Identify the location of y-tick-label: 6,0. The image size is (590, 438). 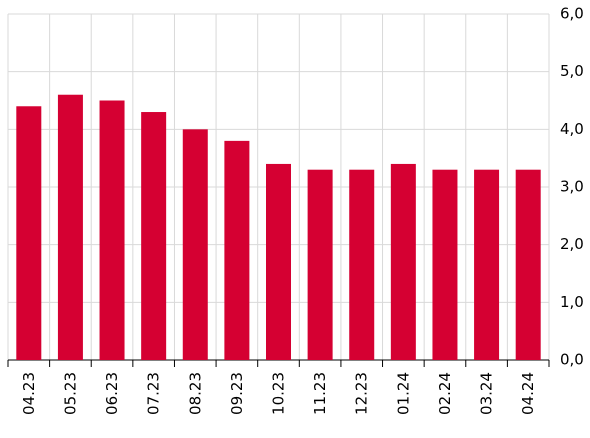
(572, 14).